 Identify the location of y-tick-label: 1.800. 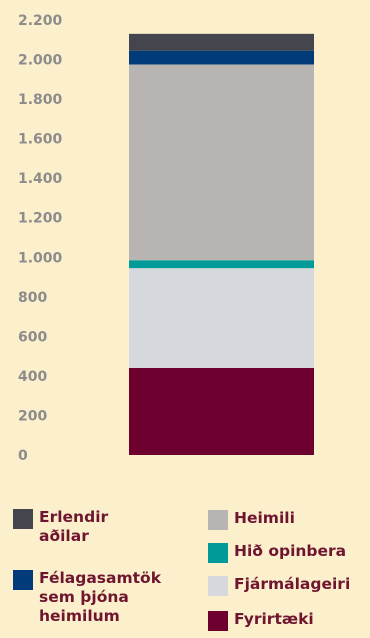
(40, 100).